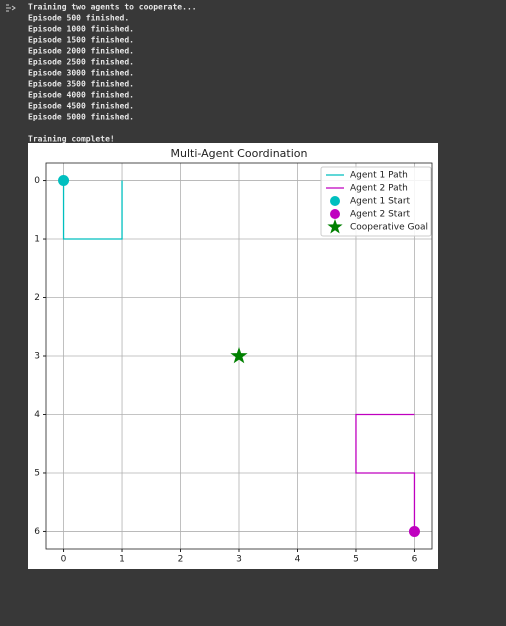 This screenshot has width=506, height=626. Describe the element at coordinates (415, 560) in the screenshot. I see `x-tick-label: 6` at that location.